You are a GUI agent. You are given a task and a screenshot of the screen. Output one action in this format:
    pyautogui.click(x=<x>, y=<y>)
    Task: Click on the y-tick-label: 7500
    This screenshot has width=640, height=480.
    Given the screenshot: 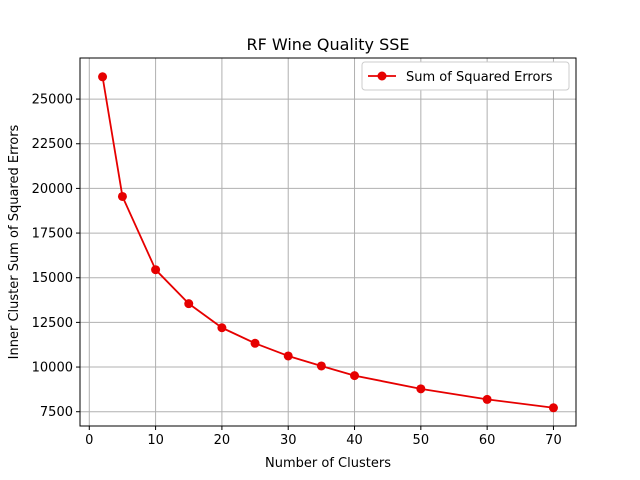 What is the action you would take?
    pyautogui.click(x=56, y=412)
    